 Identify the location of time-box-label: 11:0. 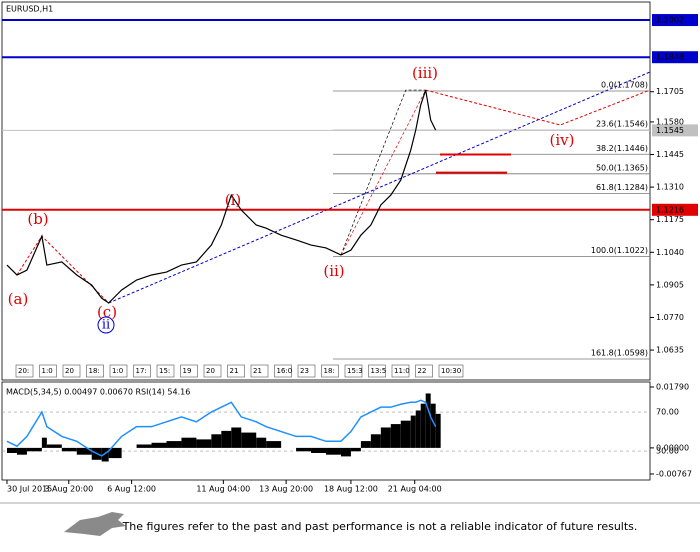
(402, 371).